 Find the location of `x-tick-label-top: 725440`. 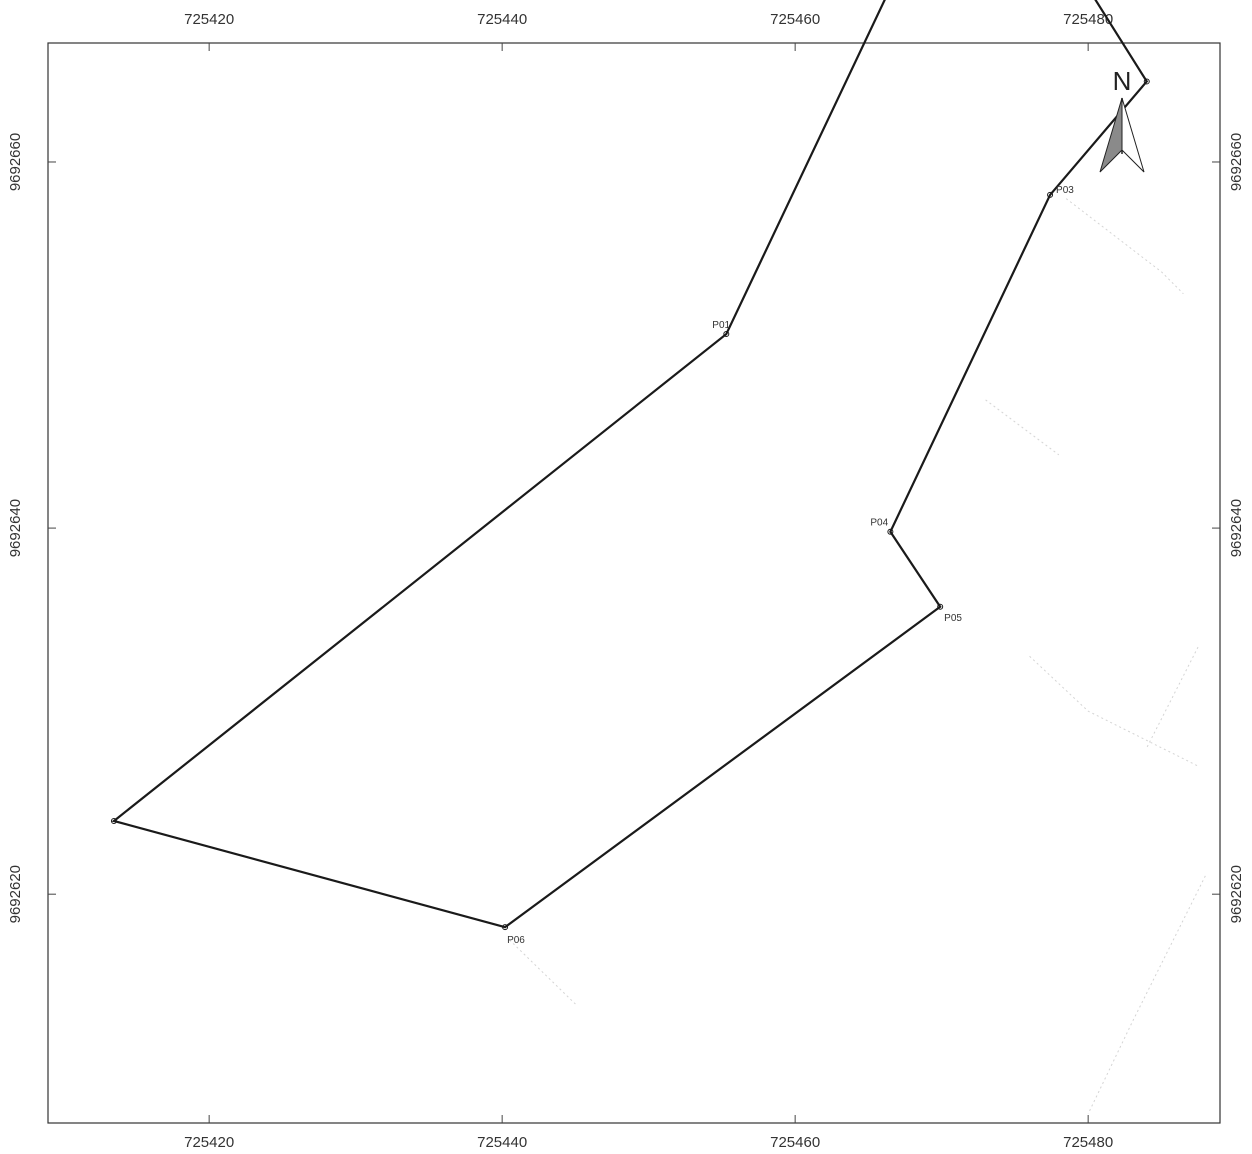

x-tick-label-top: 725440 is located at coordinates (502, 19).